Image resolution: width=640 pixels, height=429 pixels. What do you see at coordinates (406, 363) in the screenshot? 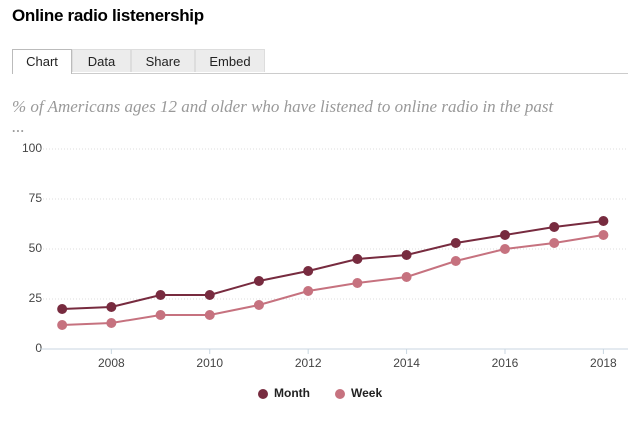
I see `x-tick-label: 2014` at bounding box center [406, 363].